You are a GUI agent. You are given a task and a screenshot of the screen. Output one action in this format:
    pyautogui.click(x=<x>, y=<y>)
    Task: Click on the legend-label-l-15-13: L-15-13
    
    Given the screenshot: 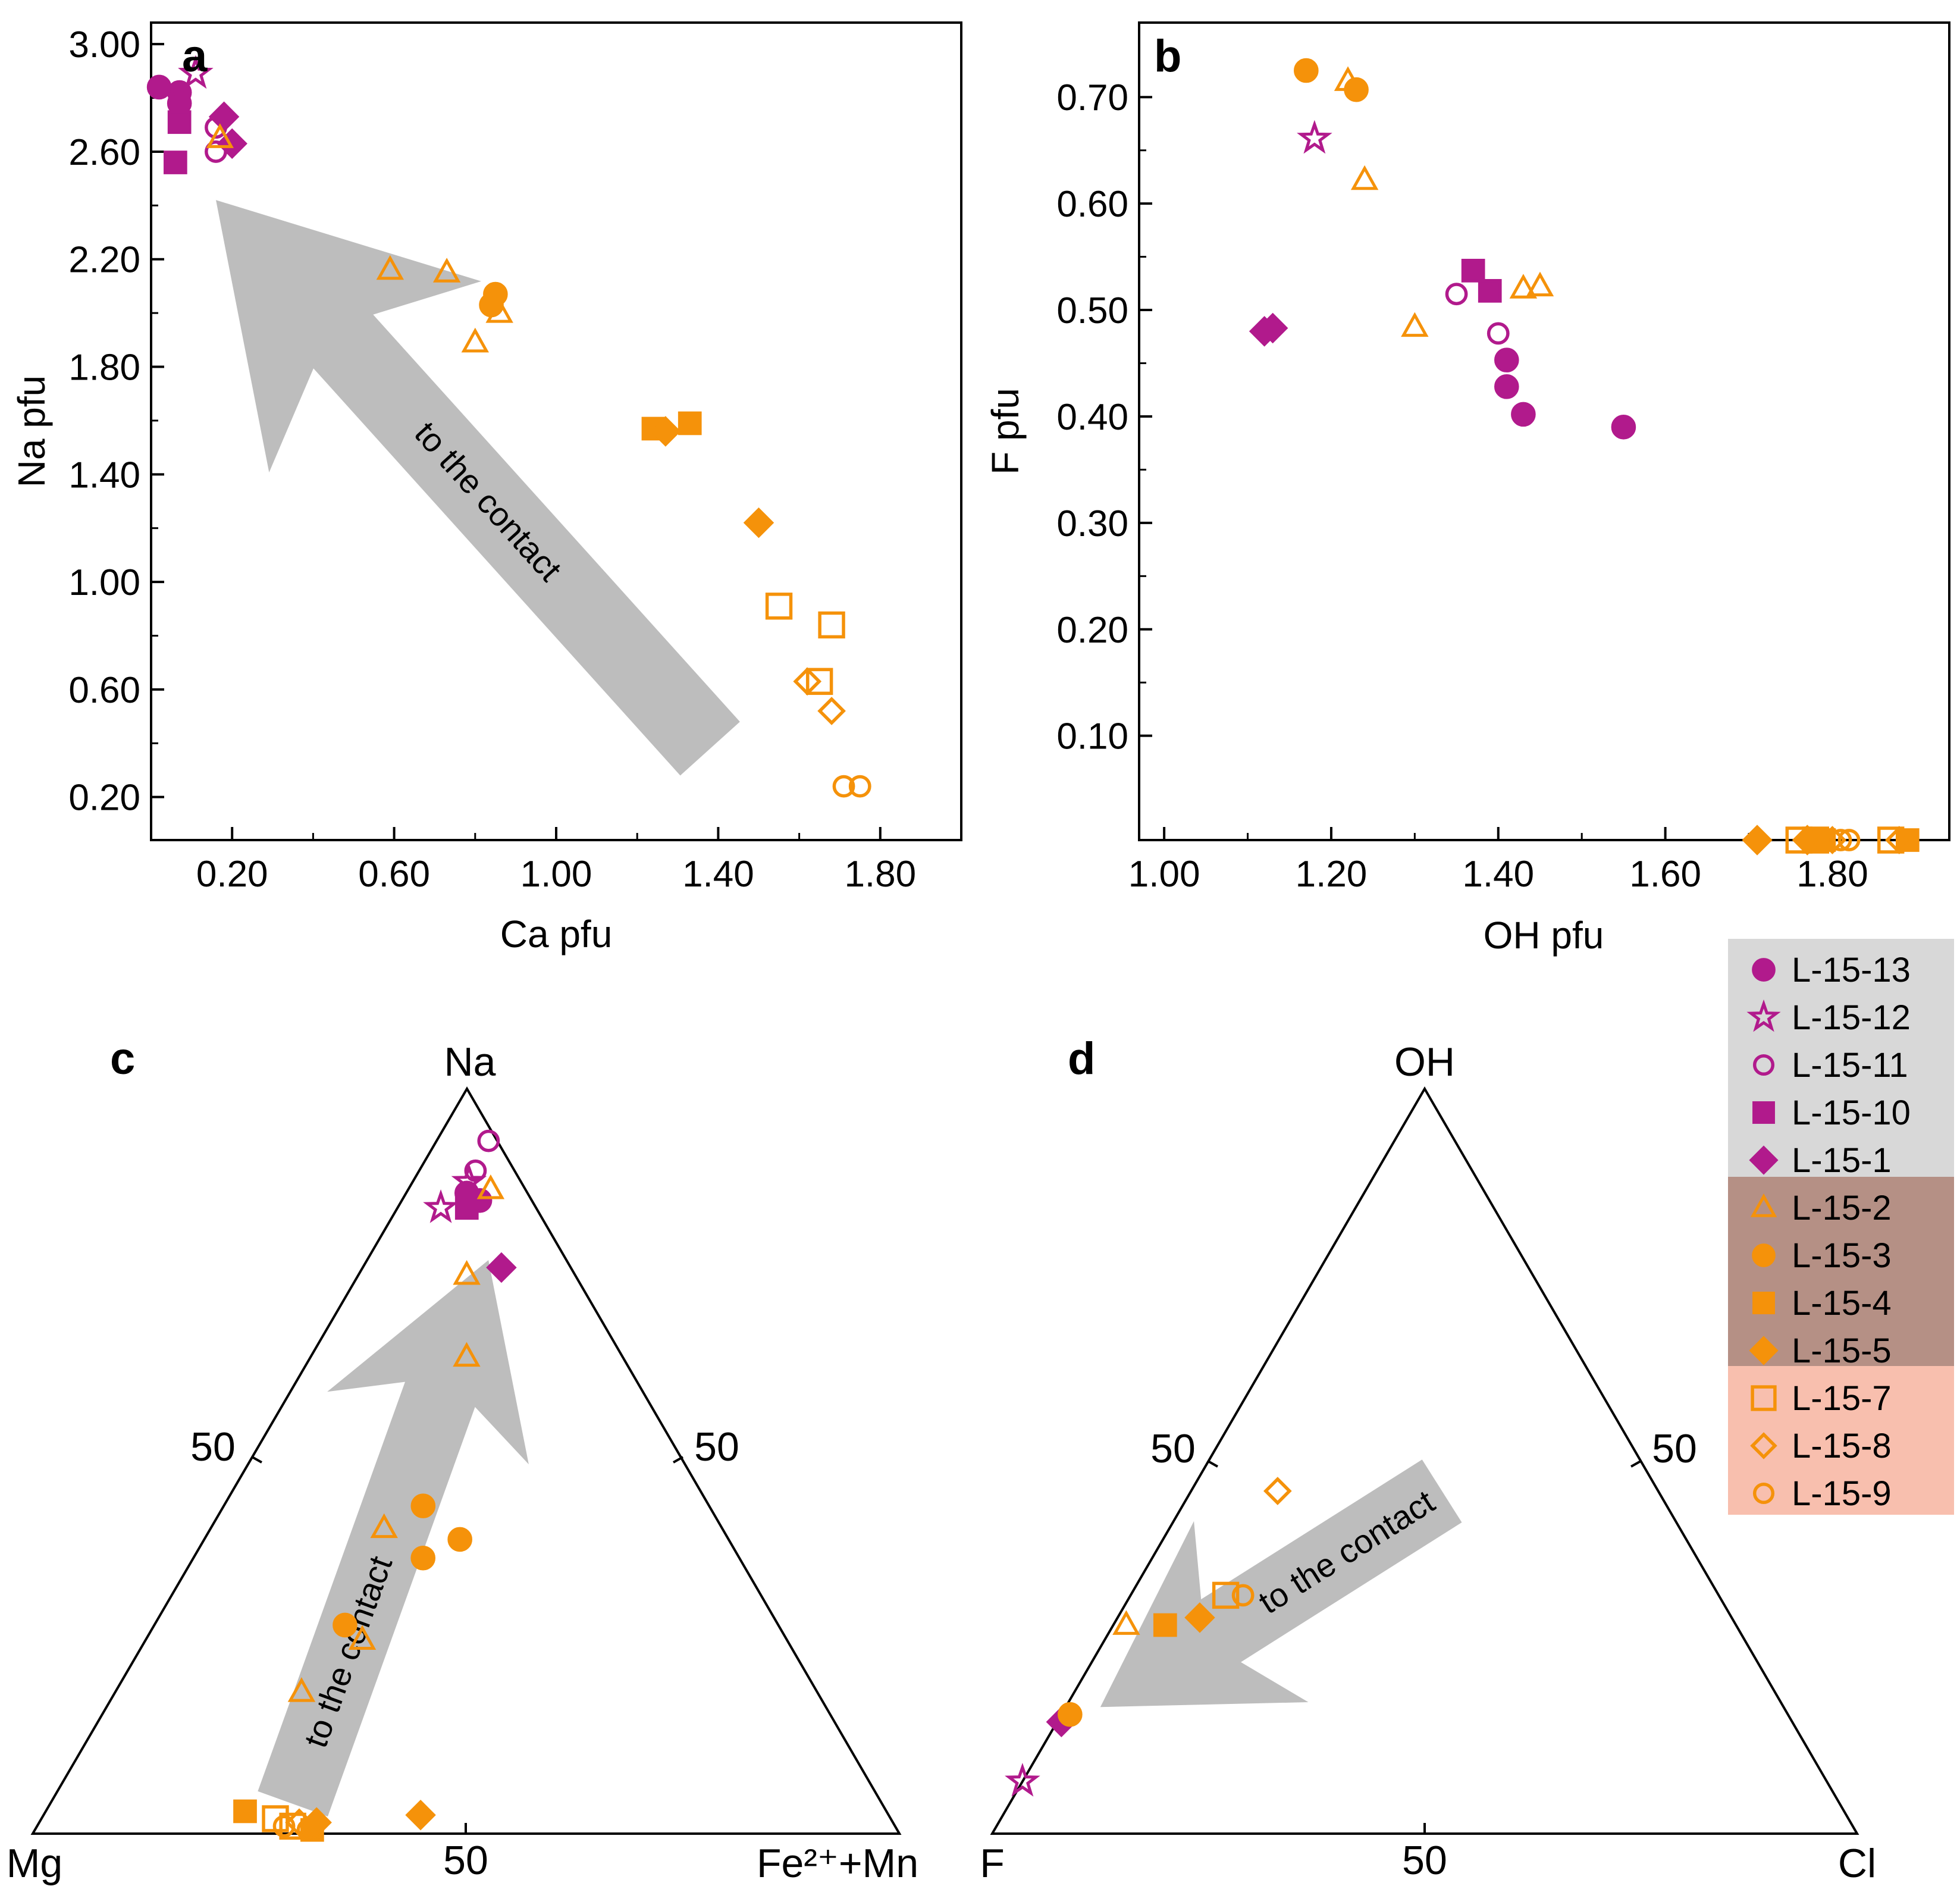 What is the action you would take?
    pyautogui.click(x=1851, y=970)
    